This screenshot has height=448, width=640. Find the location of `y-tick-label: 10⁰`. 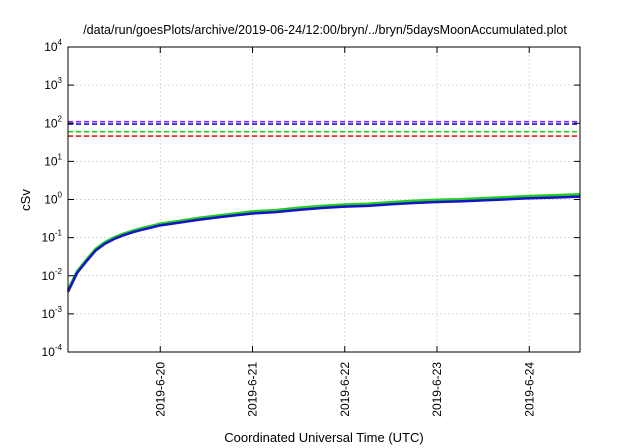

y-tick-label: 10⁰ is located at coordinates (53, 199).